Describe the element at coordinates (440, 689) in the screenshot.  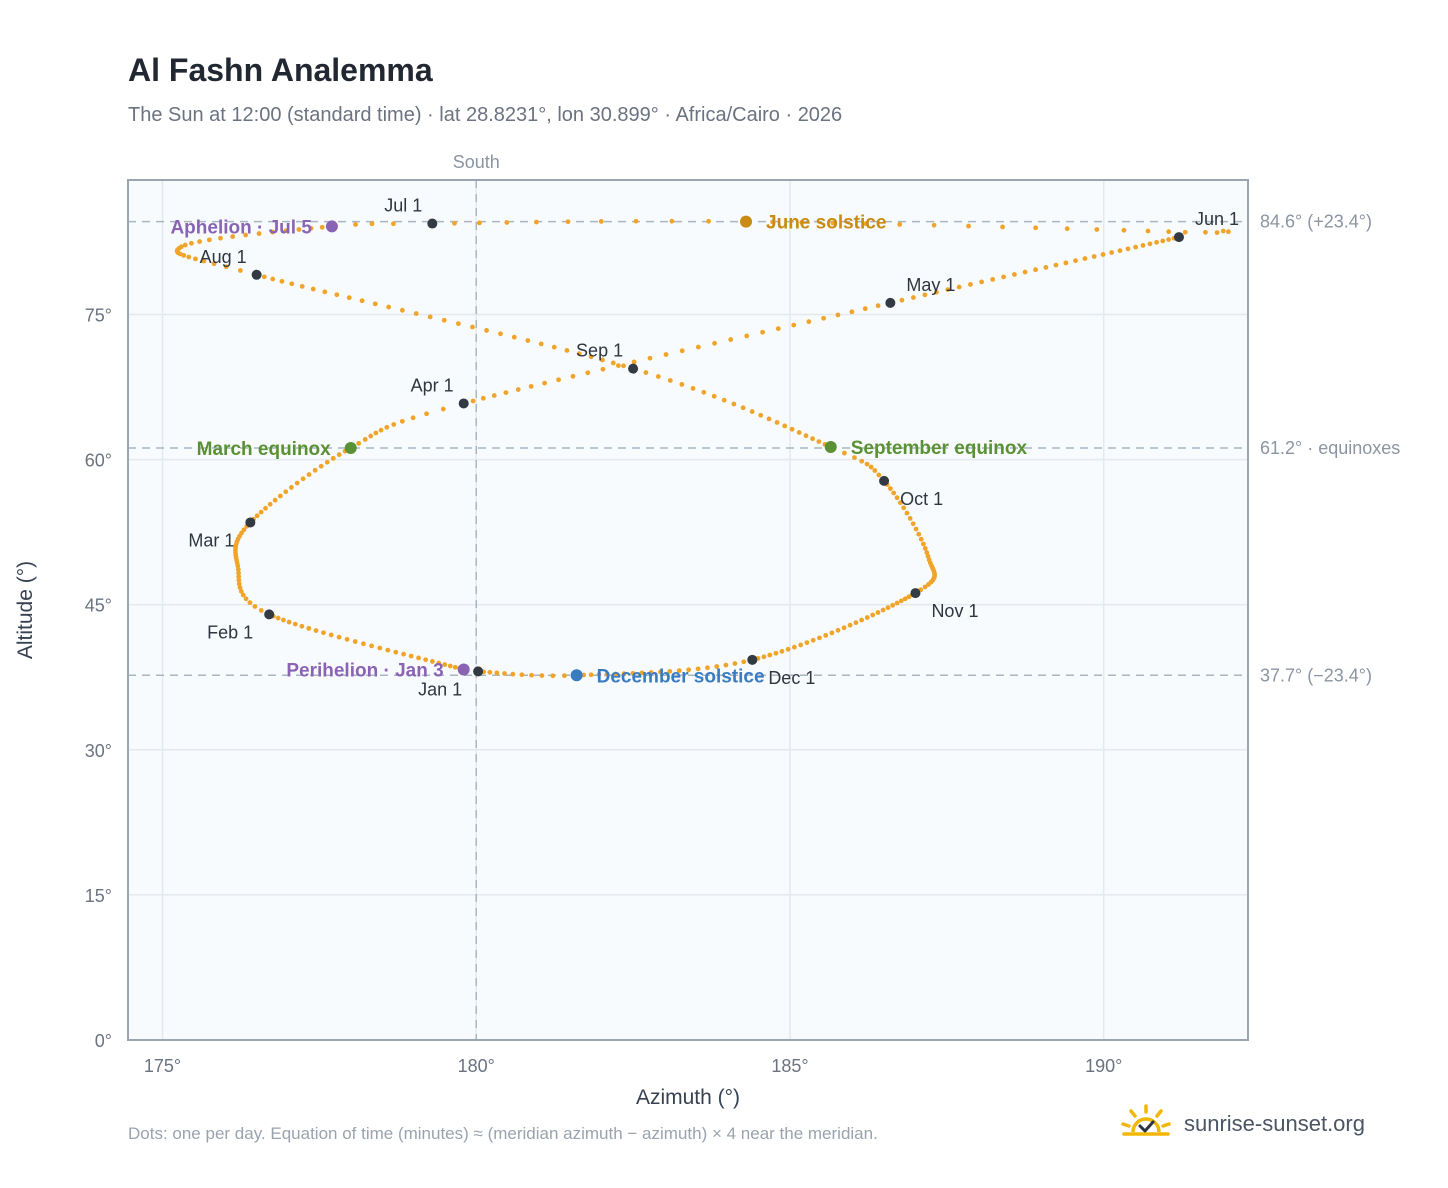
I see `month-marker-label: Jan 1` at that location.